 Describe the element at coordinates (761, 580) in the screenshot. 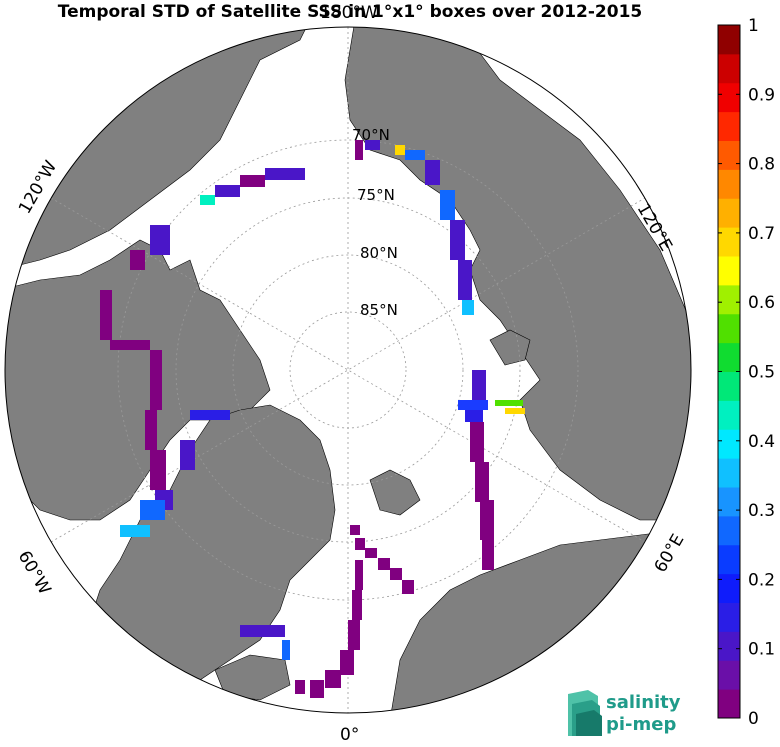

I see `colorbar-tick-label: 0.2` at that location.